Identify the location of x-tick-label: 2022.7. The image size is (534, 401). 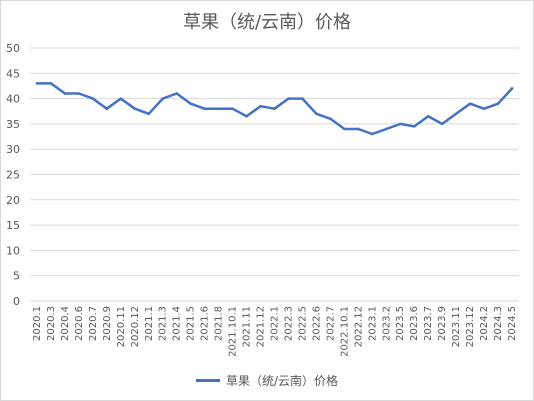
(330, 323).